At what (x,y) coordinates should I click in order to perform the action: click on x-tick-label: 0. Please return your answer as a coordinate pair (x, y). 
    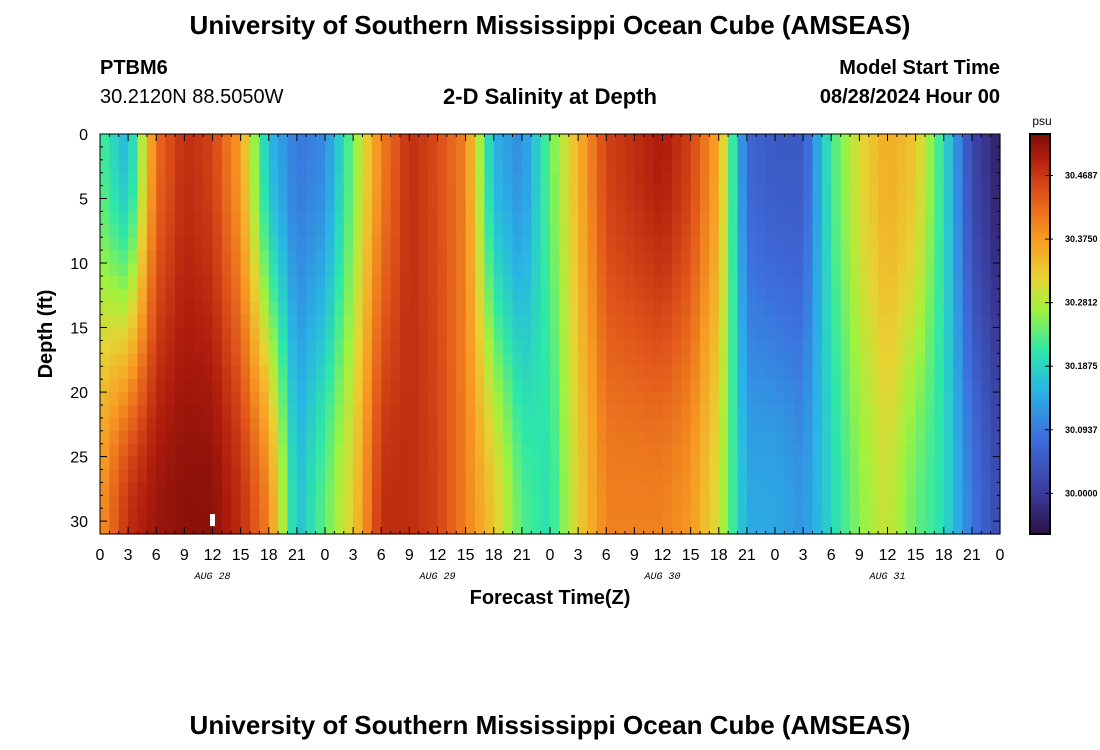
    Looking at the image, I should click on (1000, 555).